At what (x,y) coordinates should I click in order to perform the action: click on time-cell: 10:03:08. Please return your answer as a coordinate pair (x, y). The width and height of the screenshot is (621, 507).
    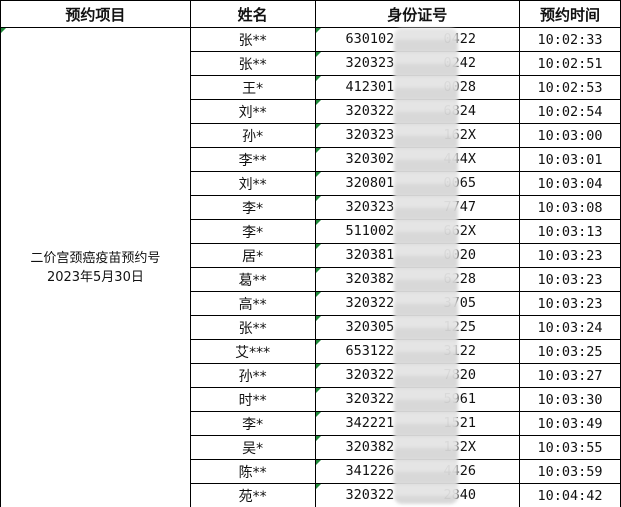
    Looking at the image, I should click on (570, 207).